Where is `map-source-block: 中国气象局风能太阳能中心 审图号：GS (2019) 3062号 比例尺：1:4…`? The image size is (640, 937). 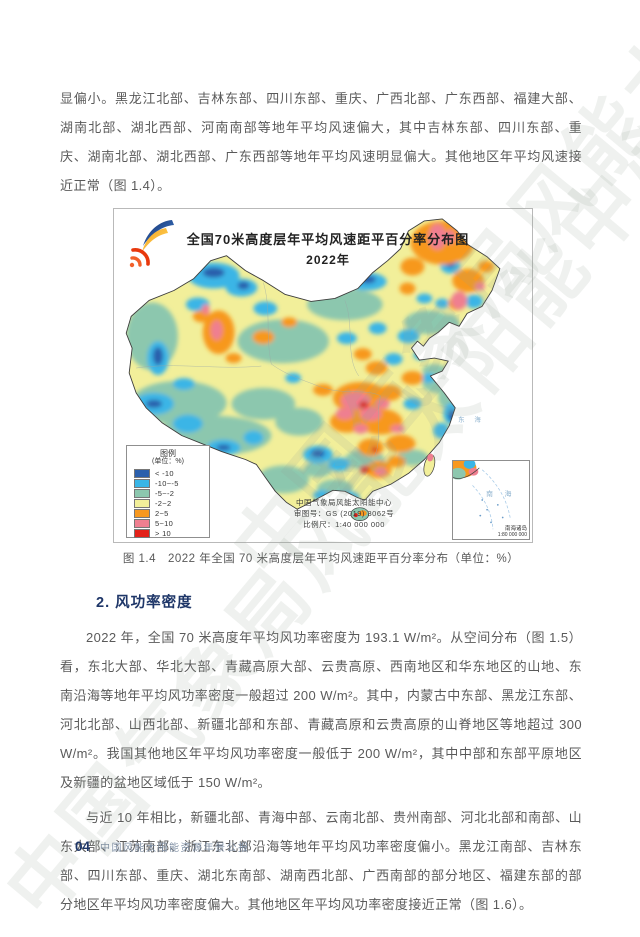
map-source-block: 中国气象局风能太阳能中心 审图号：GS (2019) 3062号 比例尺：1:4… is located at coordinates (344, 513).